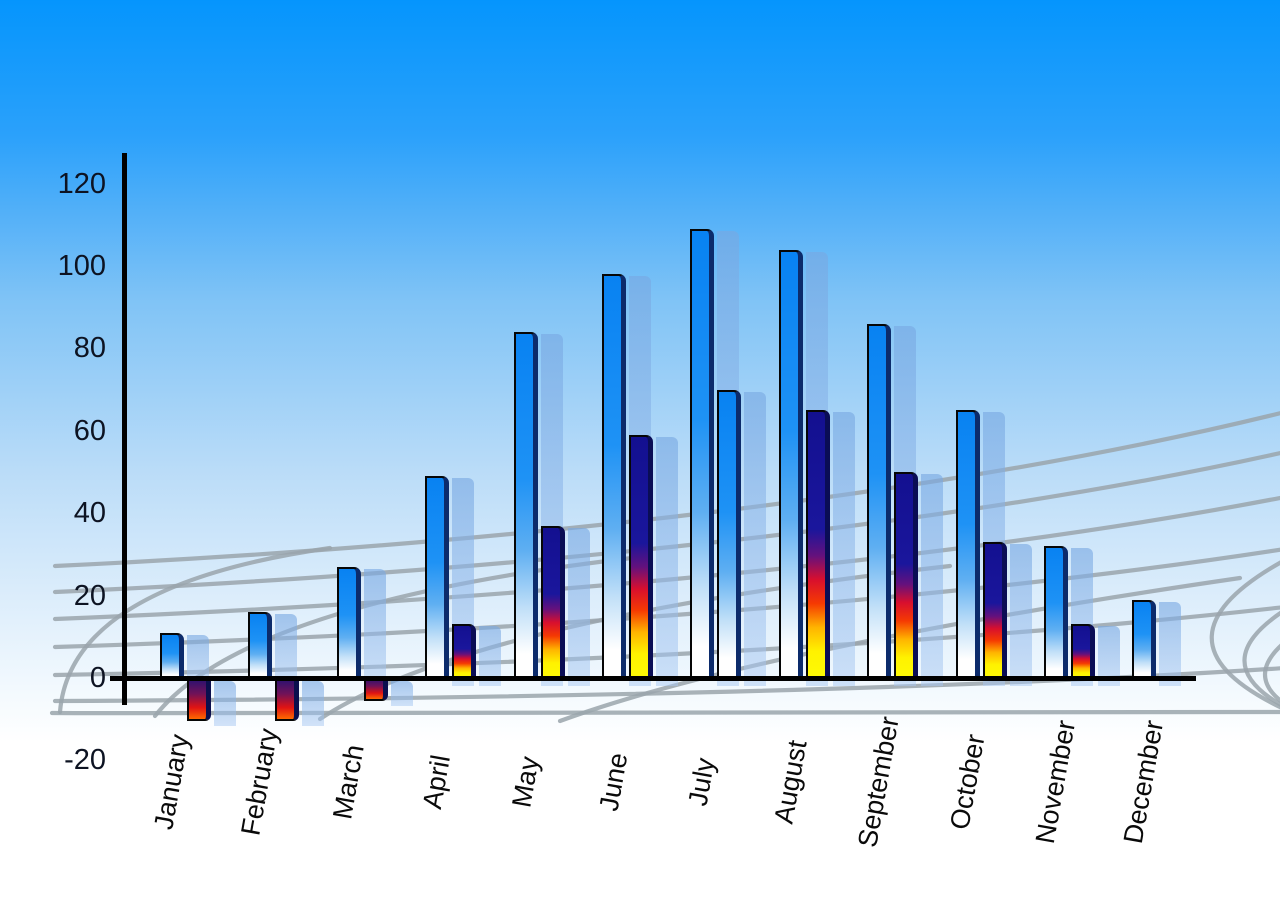 The image size is (1280, 905). I want to click on bar-june-secondary, so click(641, 556).